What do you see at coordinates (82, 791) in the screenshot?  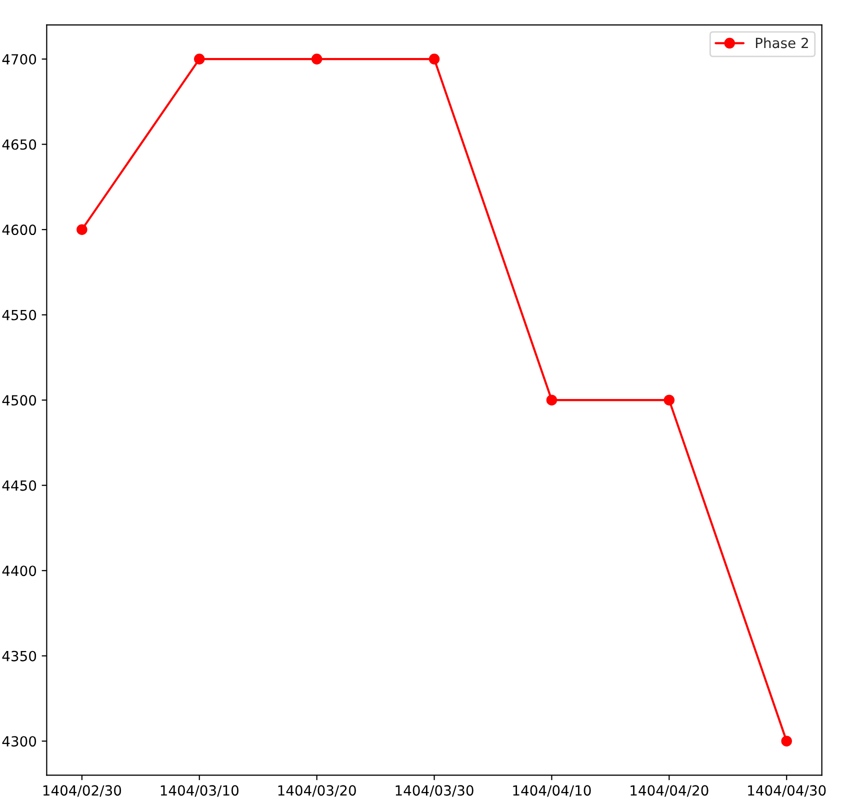 I see `x-tick-label: 1404/02/30` at bounding box center [82, 791].